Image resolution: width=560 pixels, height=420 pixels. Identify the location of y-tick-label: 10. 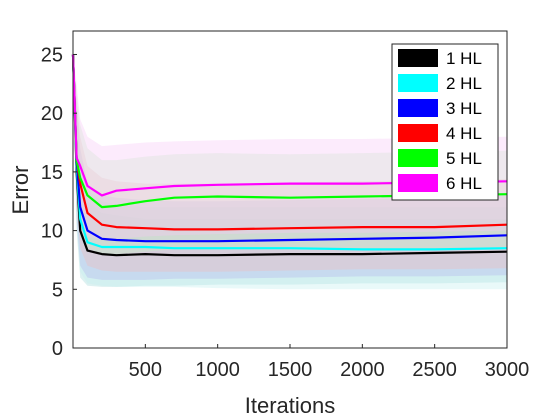
(52, 232).